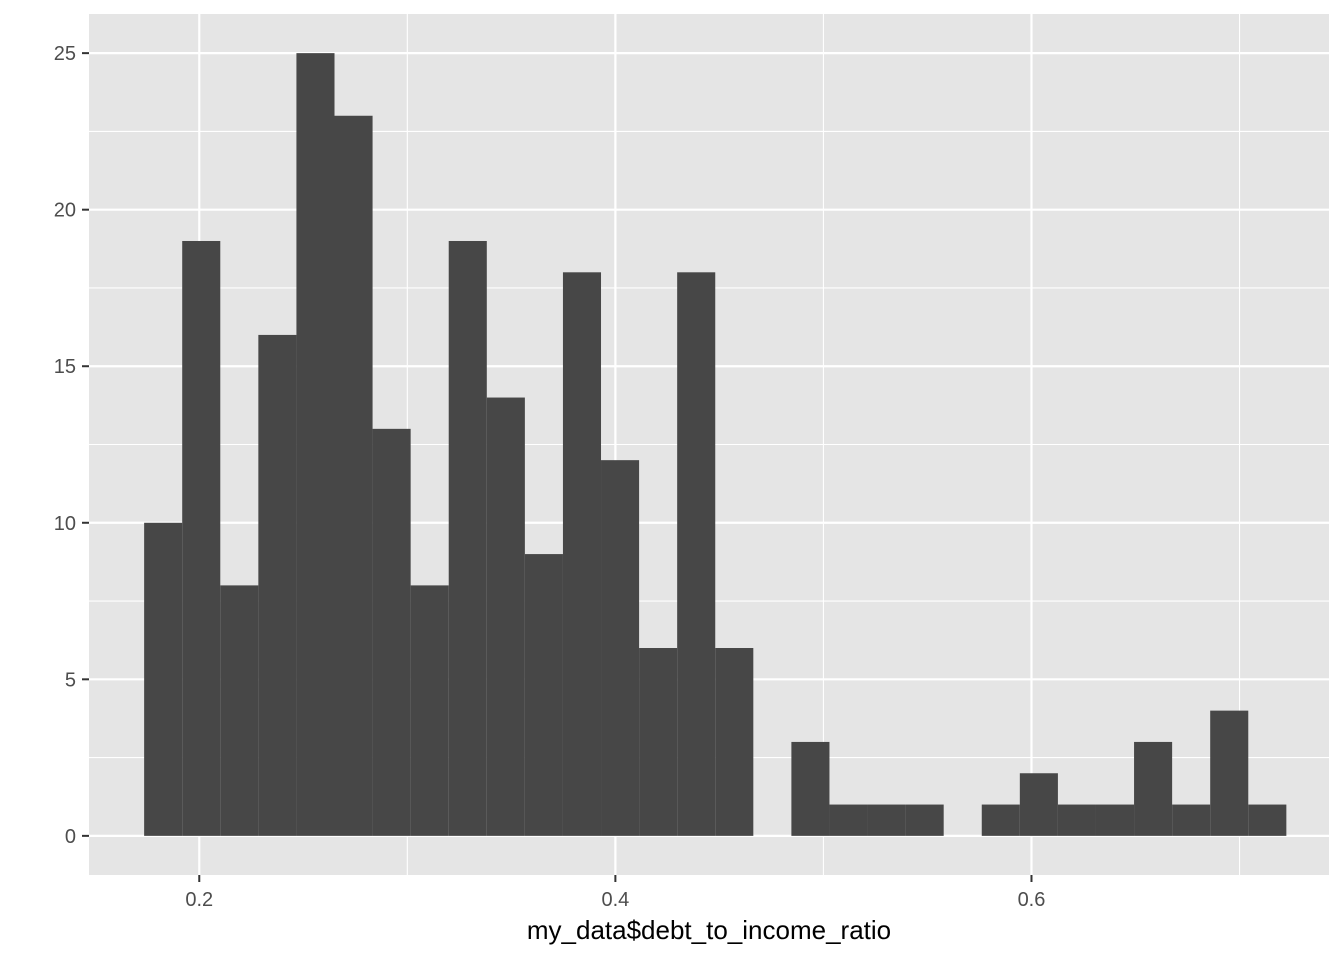 The image size is (1344, 960). What do you see at coordinates (65, 211) in the screenshot?
I see `y-tick-label: 20` at bounding box center [65, 211].